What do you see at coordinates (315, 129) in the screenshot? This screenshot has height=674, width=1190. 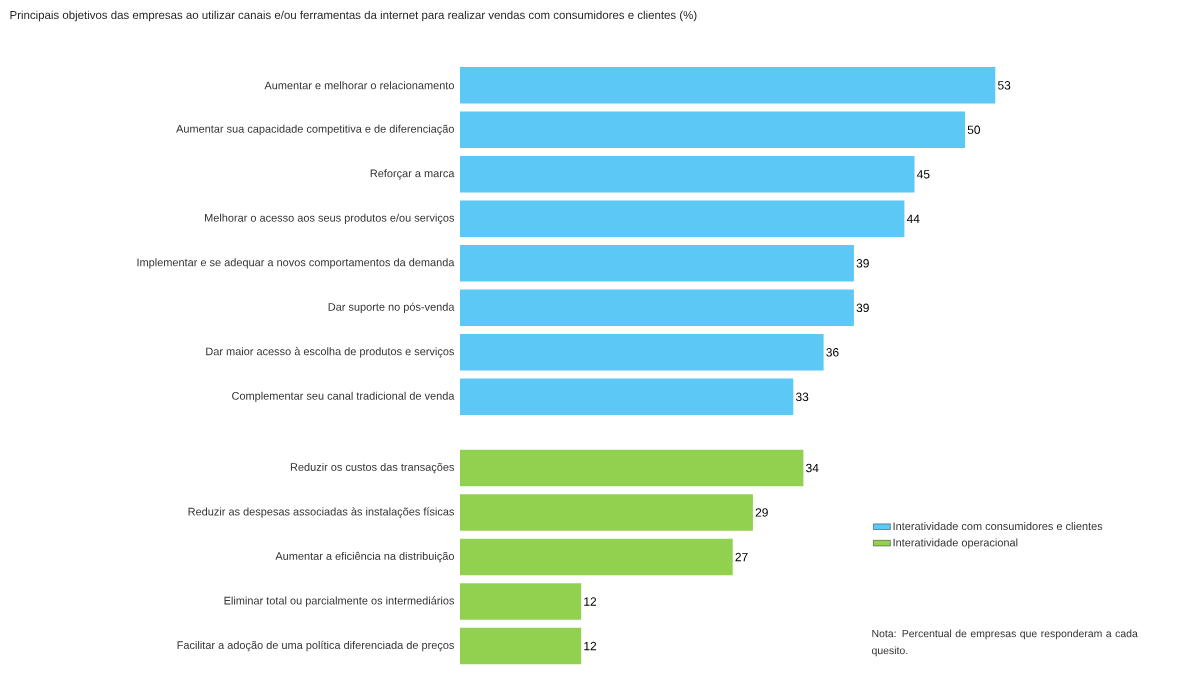 I see `y-tick-label: Aumentar sua capacidade competitiva e de diferenciação` at bounding box center [315, 129].